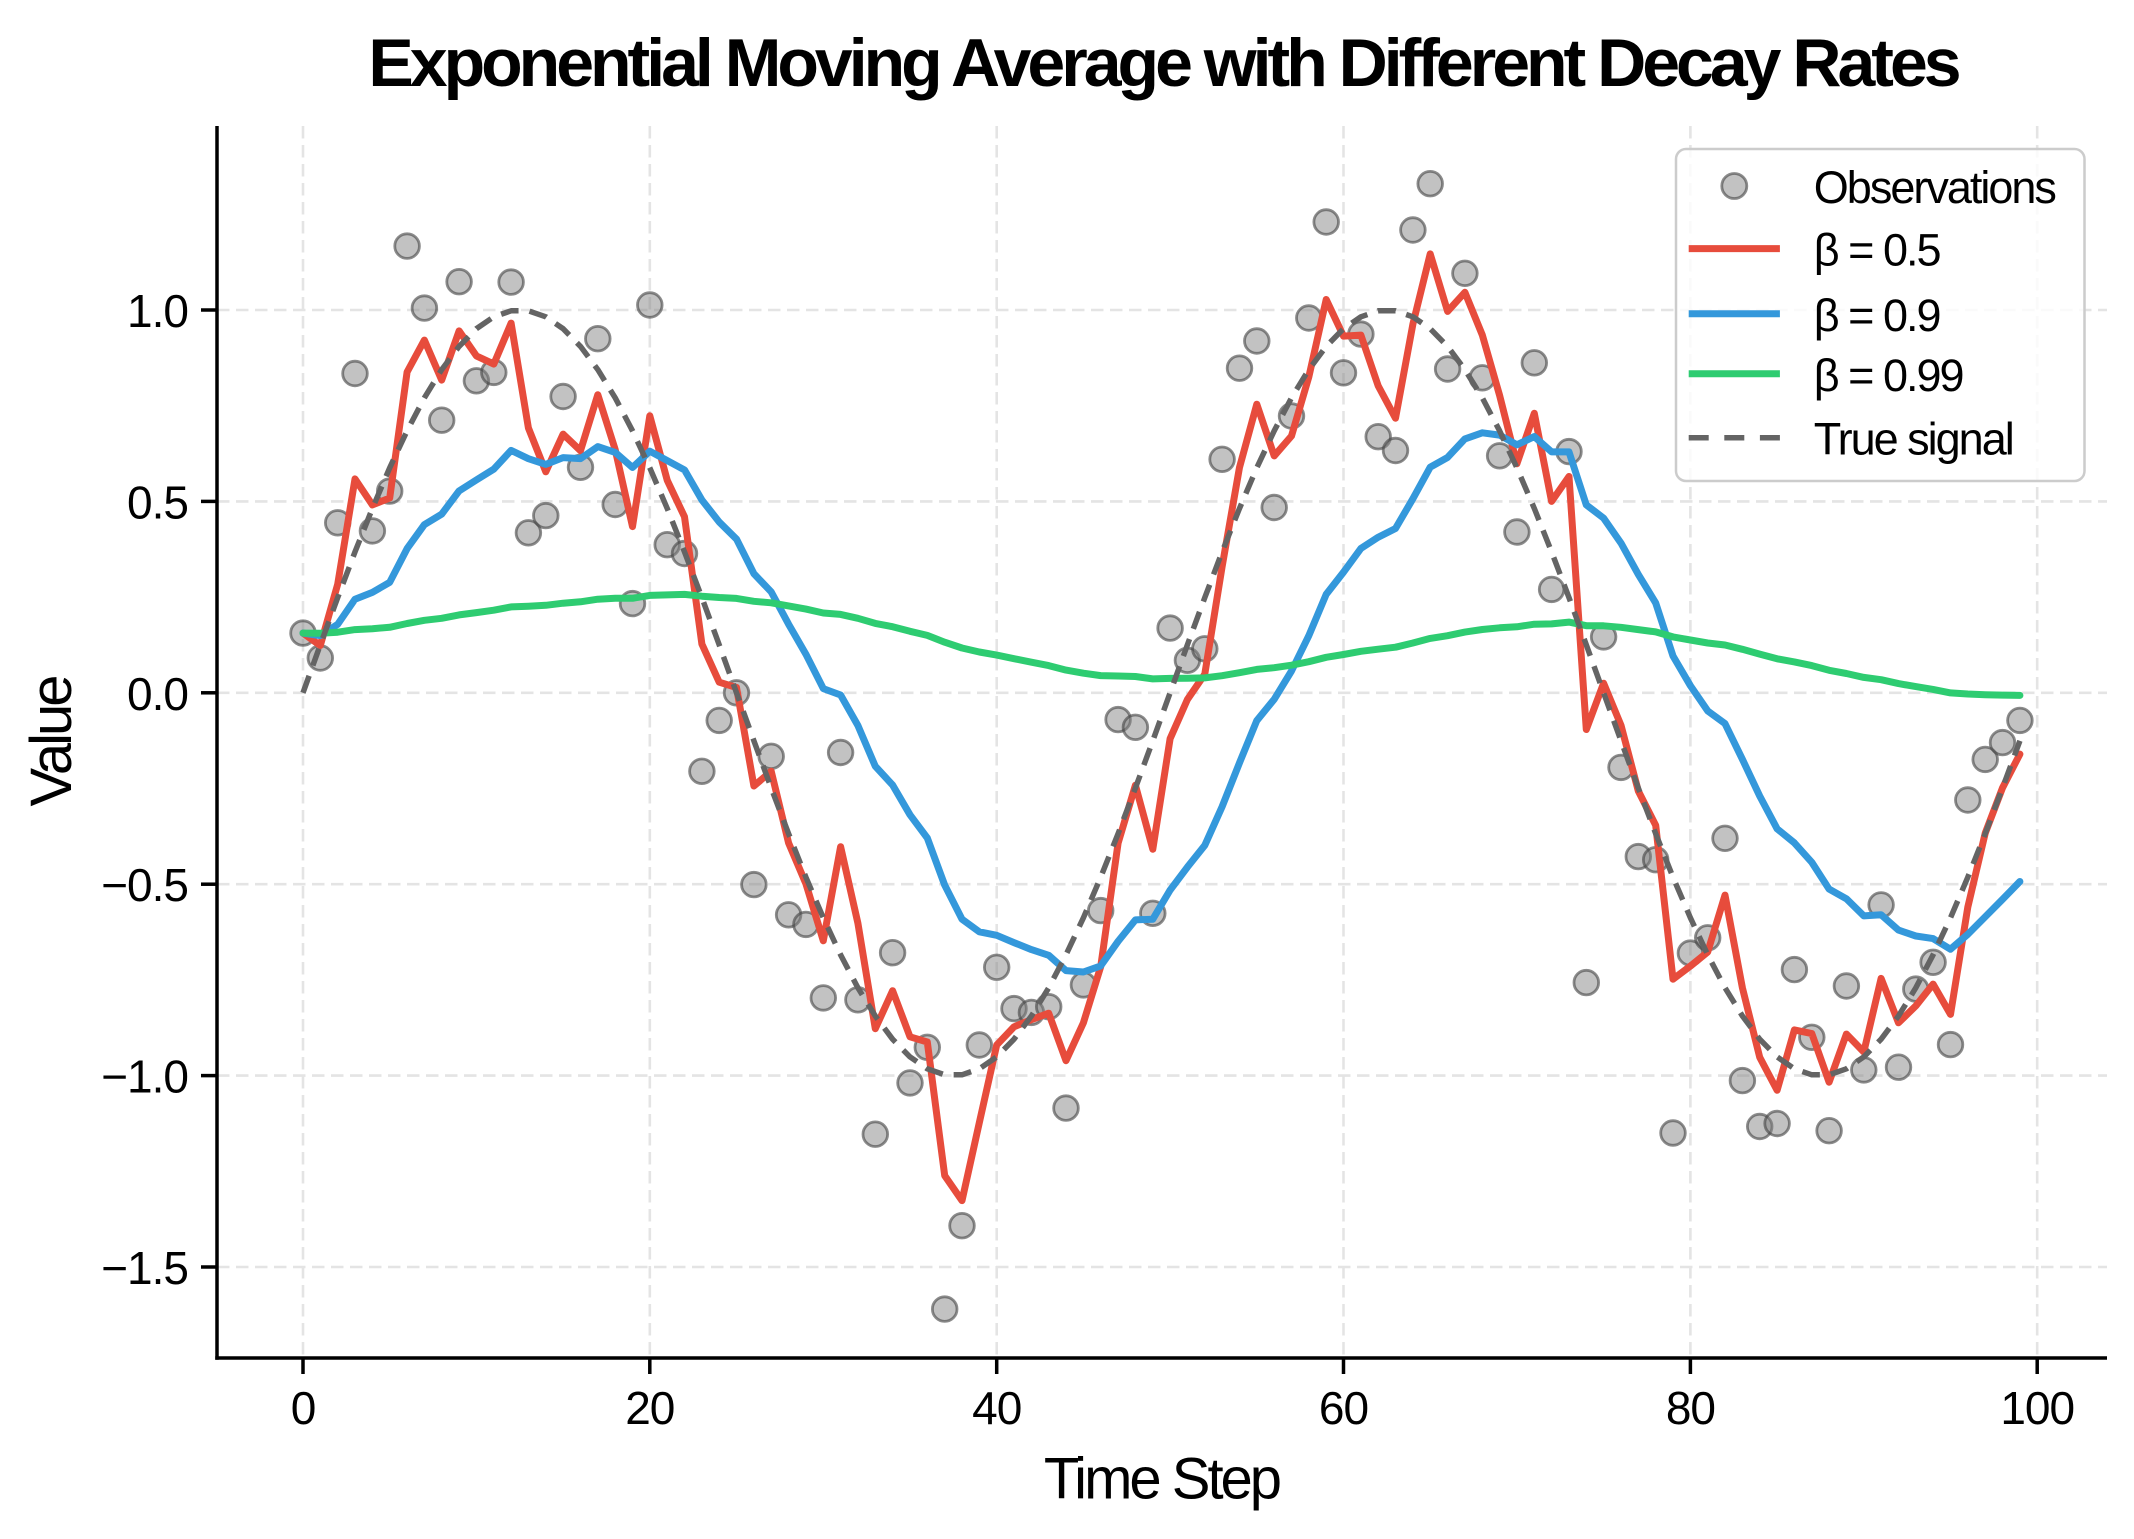 The width and height of the screenshot is (2134, 1539). What do you see at coordinates (649, 1408) in the screenshot?
I see `svg-text: 20` at bounding box center [649, 1408].